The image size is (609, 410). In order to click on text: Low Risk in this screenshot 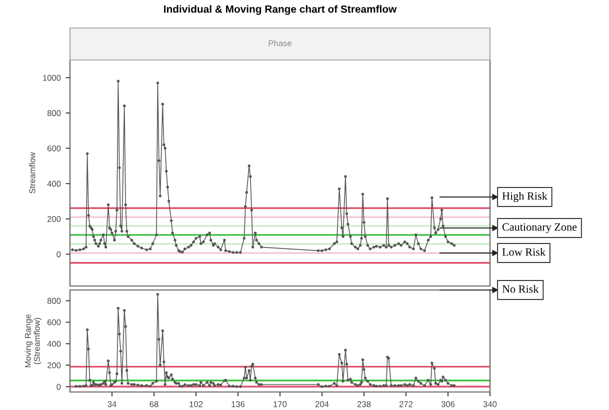, I will do `click(524, 252)`.